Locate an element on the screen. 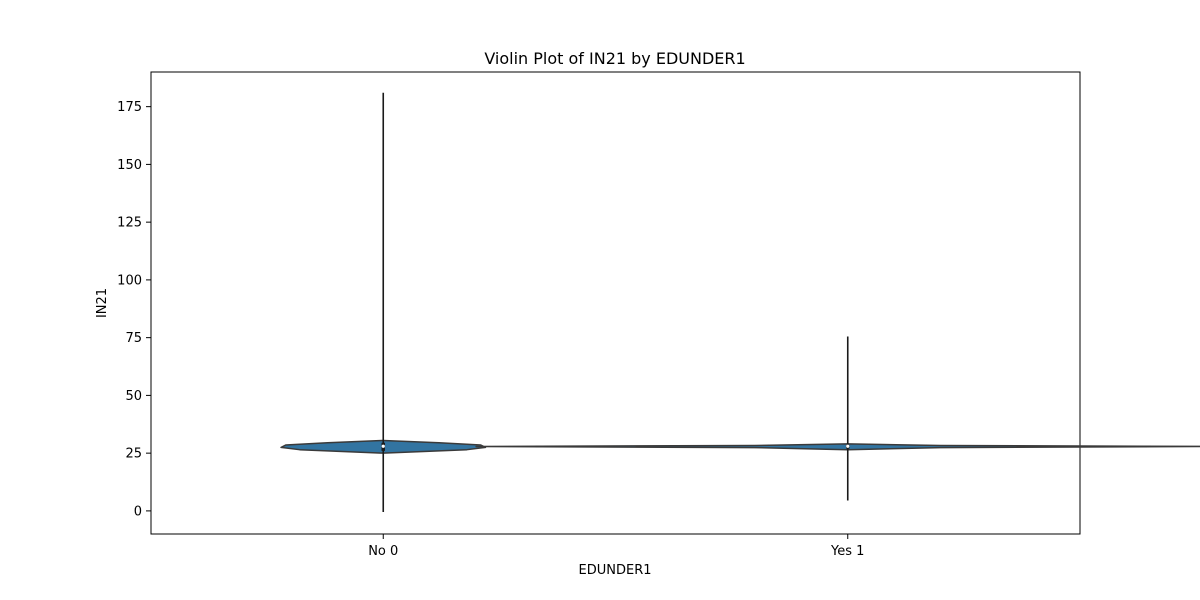 Image resolution: width=1200 pixels, height=600 pixels. y-axis: 0 25 50 75 100 125 150 175 is located at coordinates (134, 309).